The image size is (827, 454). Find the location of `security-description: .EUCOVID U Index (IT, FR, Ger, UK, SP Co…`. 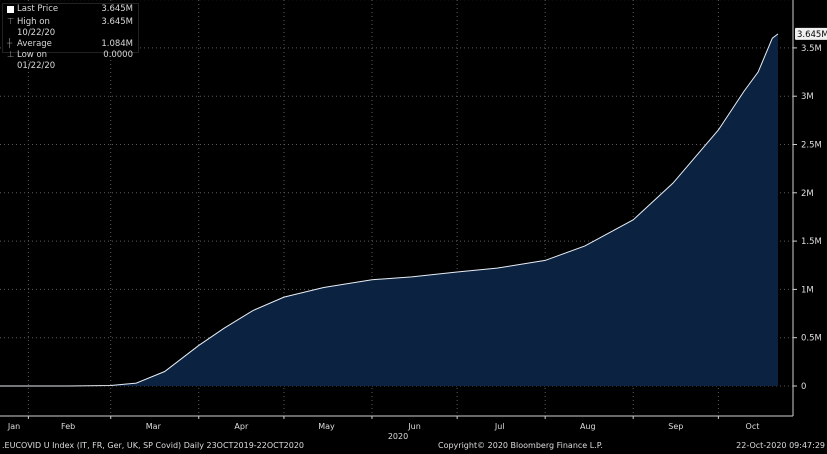

security-description: .EUCOVID U Index (IT, FR, Ger, UK, SP Co… is located at coordinates (153, 445).